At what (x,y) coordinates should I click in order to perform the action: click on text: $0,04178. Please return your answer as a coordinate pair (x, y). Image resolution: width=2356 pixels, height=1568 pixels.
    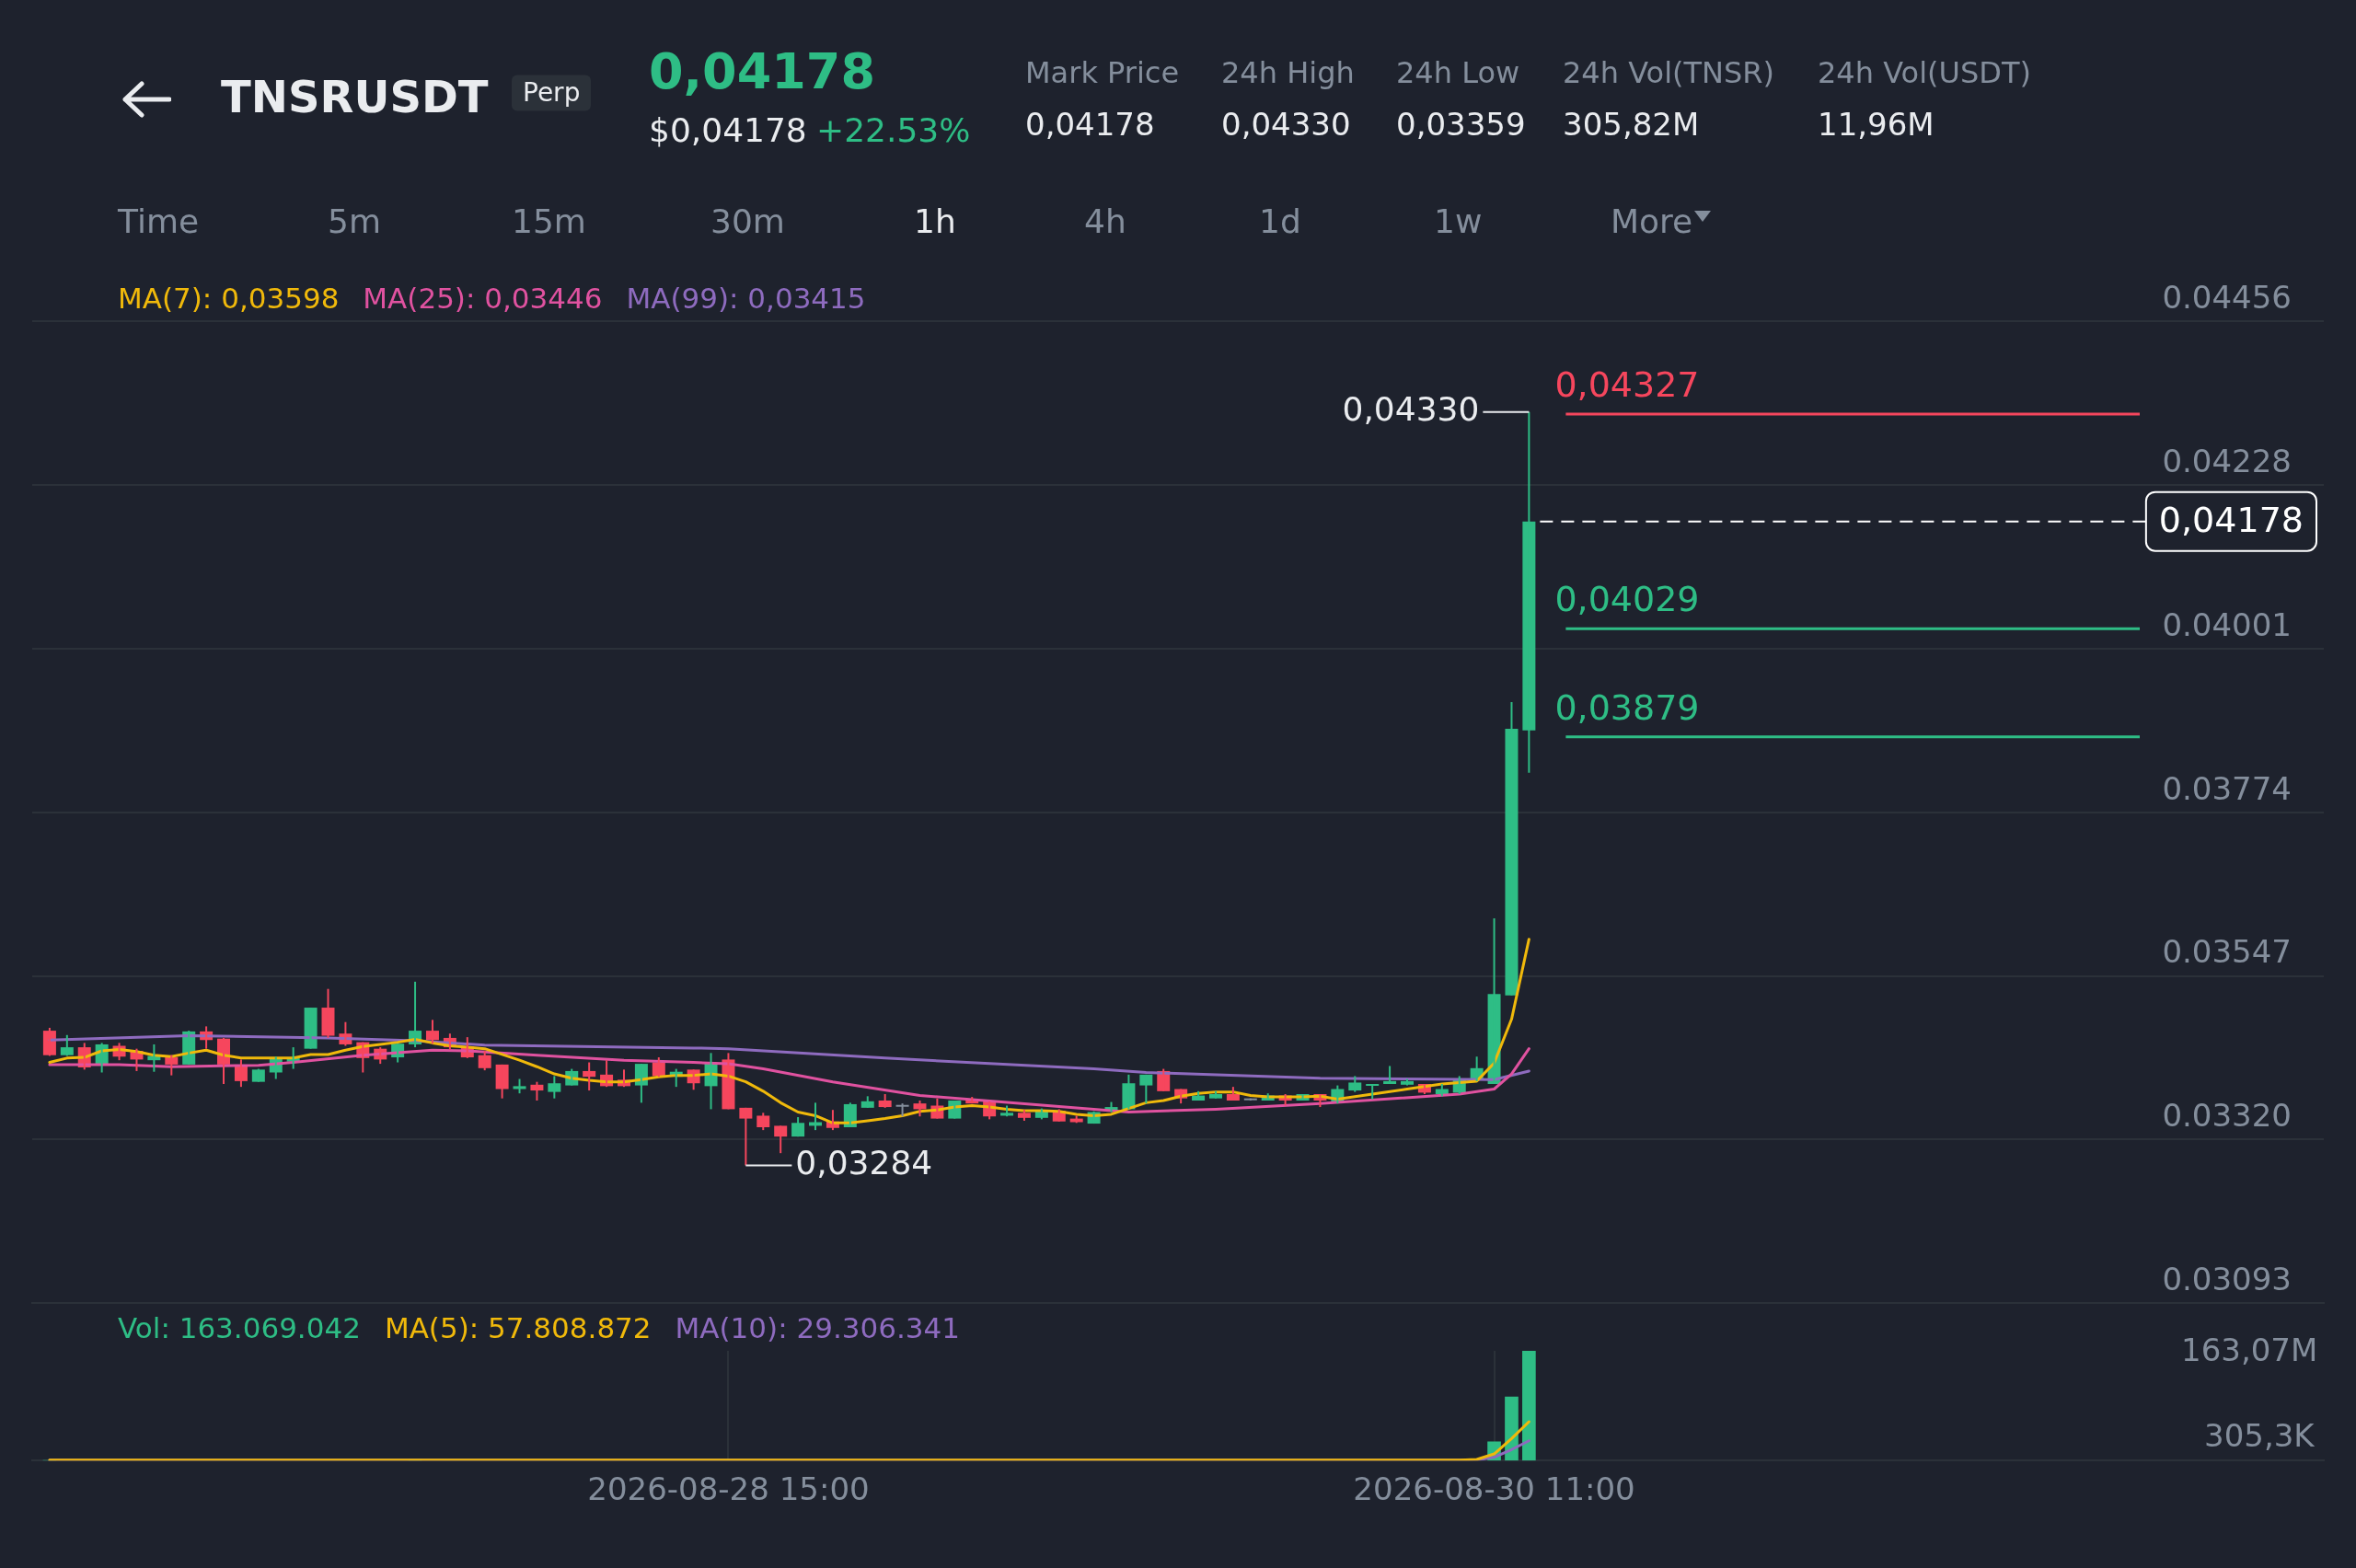
    Looking at the image, I should click on (728, 130).